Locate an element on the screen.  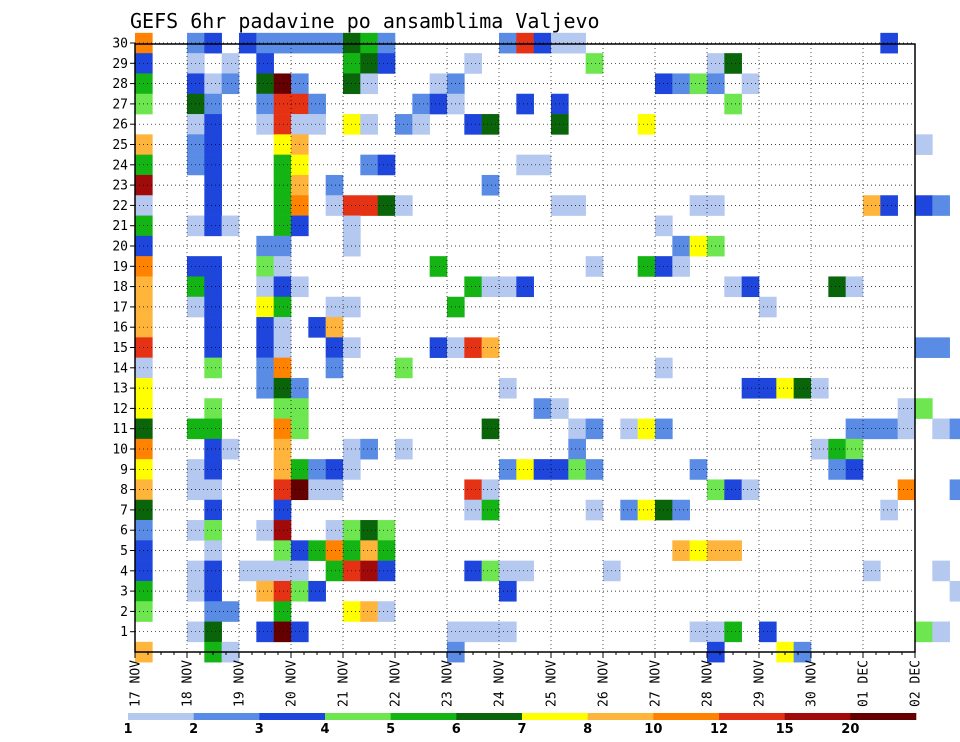
y-tick-label: 7 is located at coordinates (124, 510).